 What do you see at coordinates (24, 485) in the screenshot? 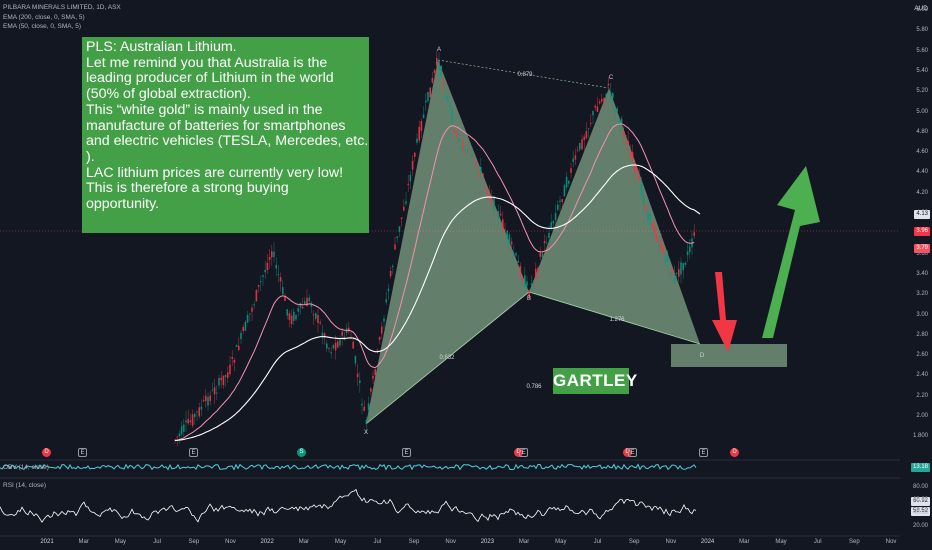
I see `rsi-legend: RSI (14, close)` at bounding box center [24, 485].